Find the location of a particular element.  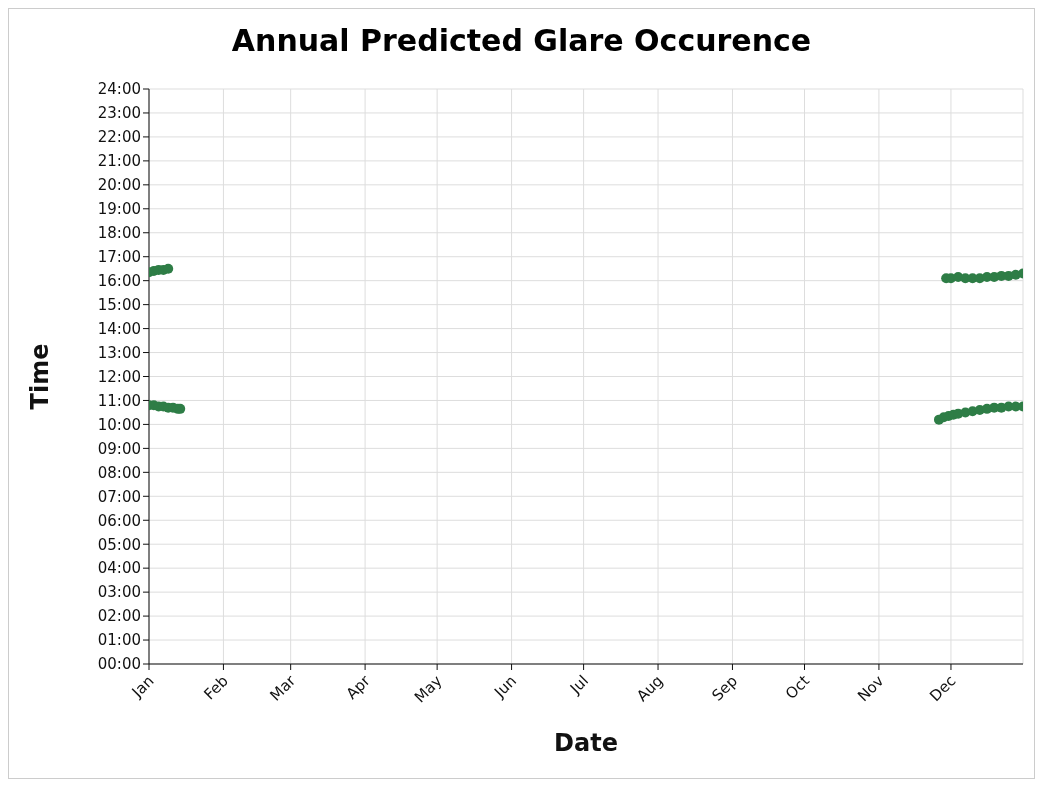

x-tick-label: Feb is located at coordinates (216, 687).